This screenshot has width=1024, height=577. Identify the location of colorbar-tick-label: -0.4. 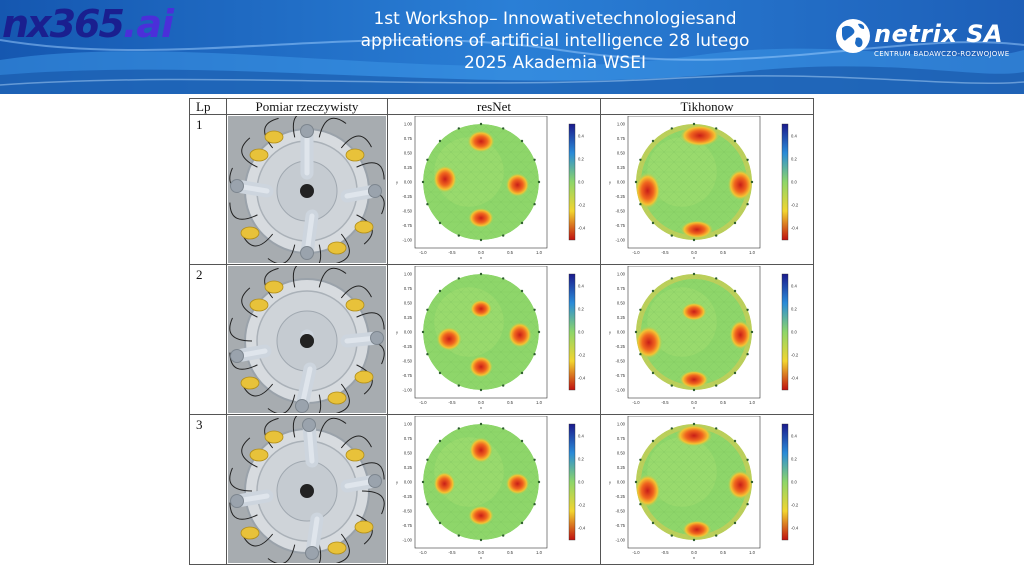
(795, 528).